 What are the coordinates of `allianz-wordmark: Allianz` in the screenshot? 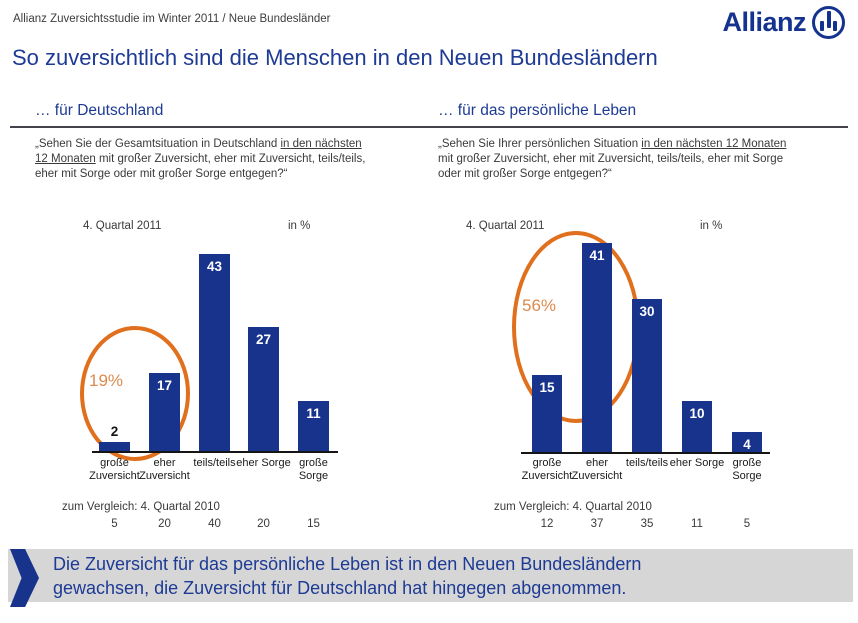 It's located at (764, 22).